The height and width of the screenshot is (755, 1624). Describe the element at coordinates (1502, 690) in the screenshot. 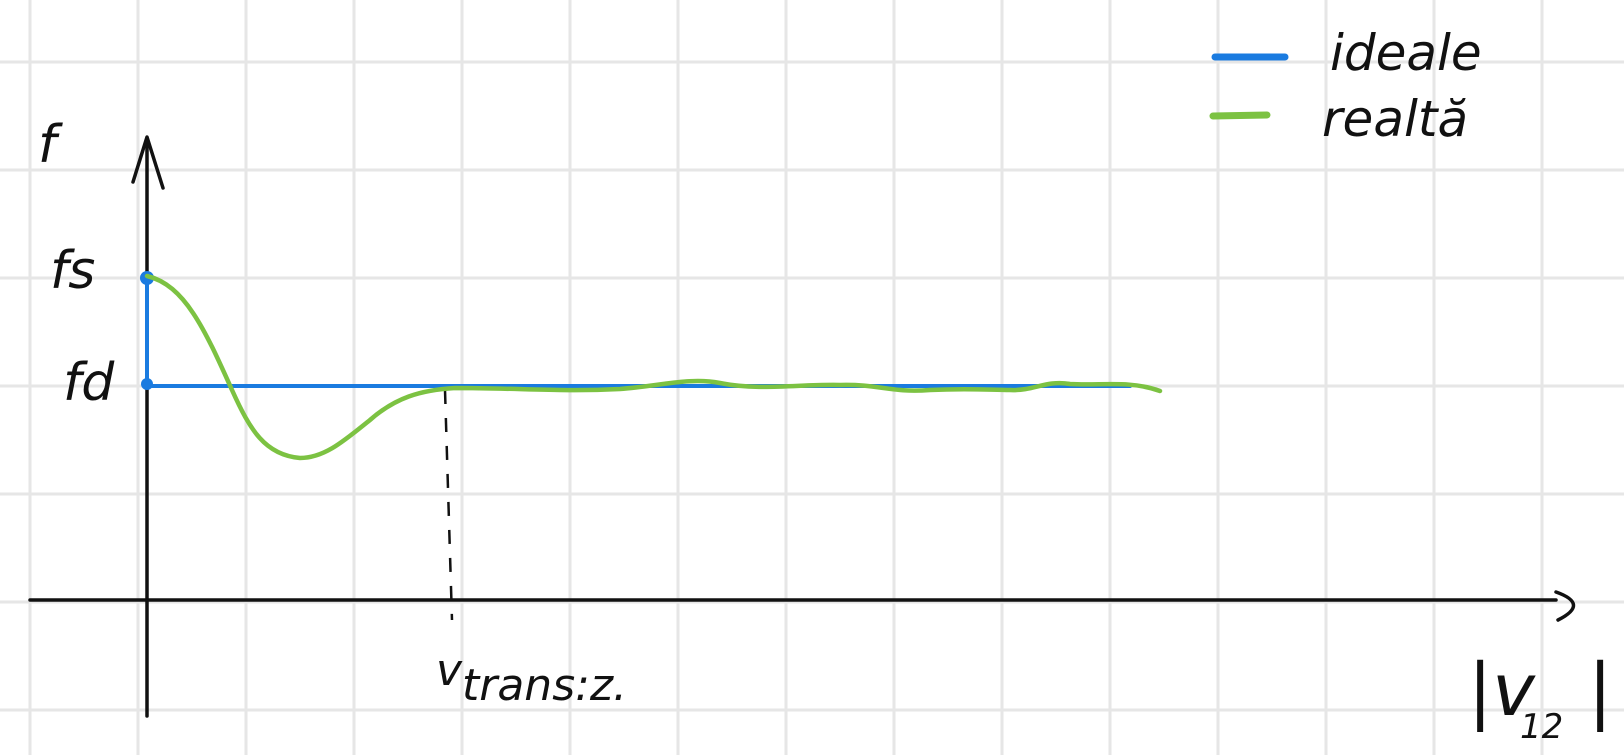

I see `x-axis-label: |v` at that location.